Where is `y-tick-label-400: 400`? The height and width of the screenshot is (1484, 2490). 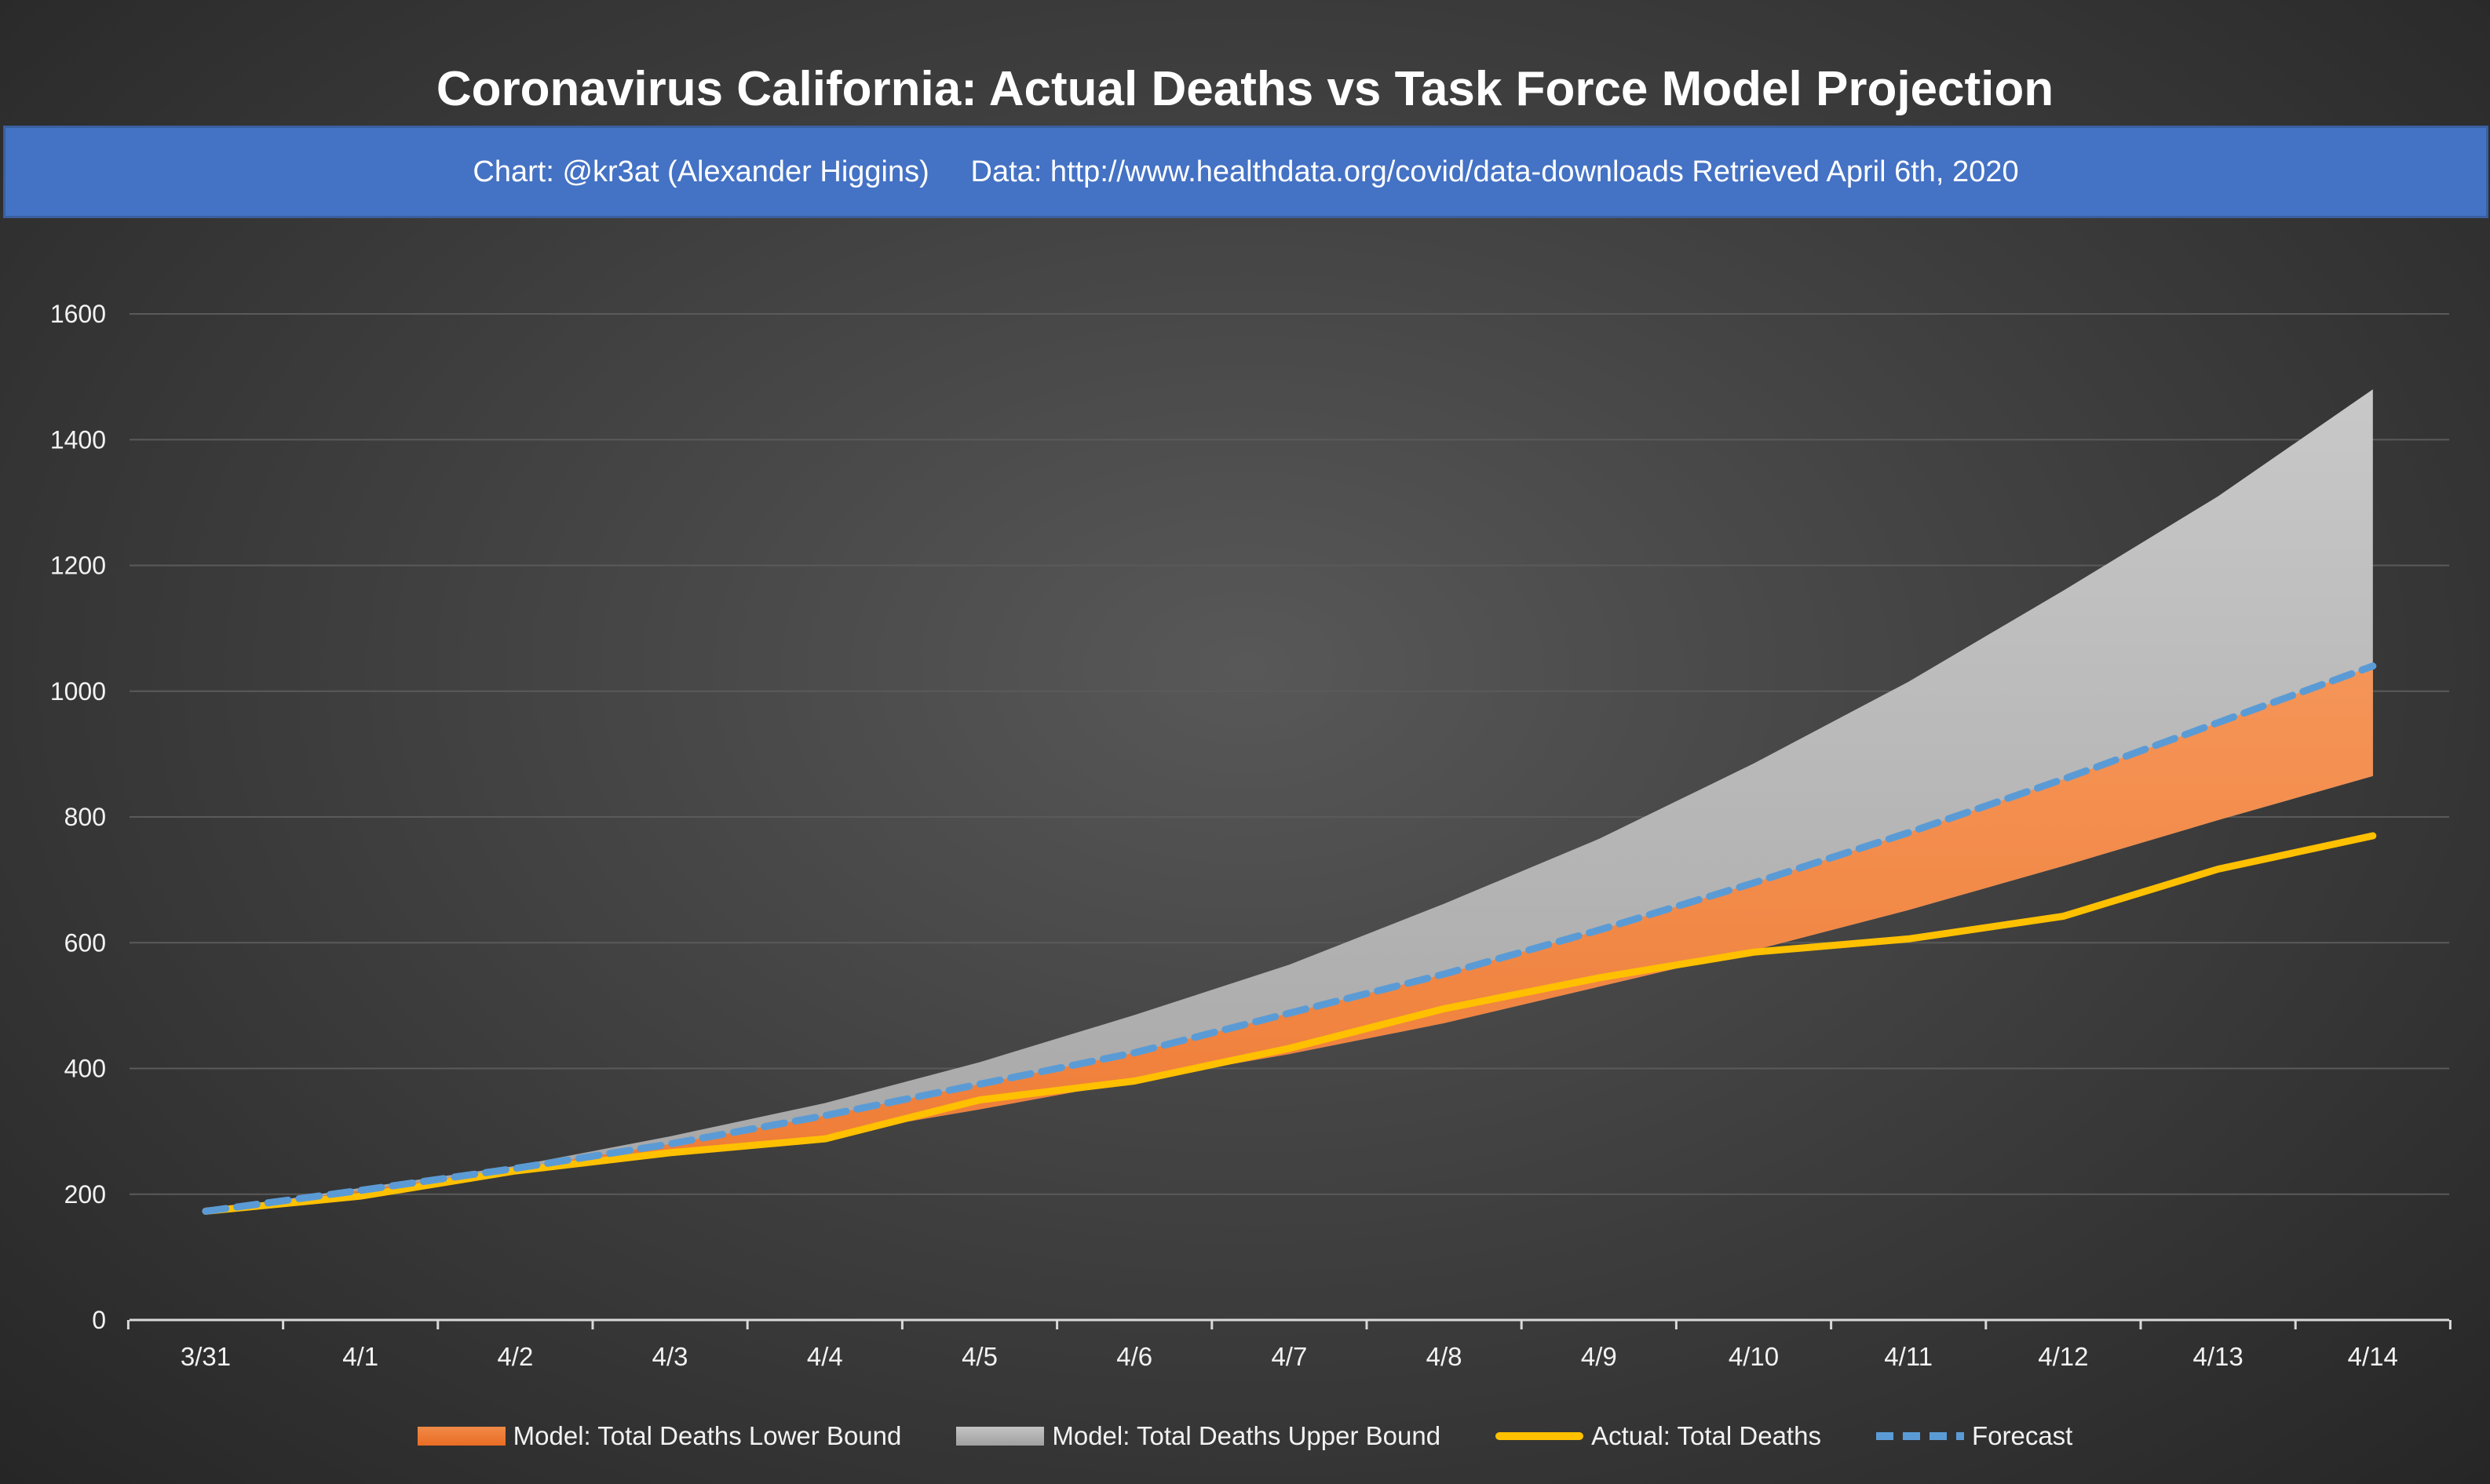
y-tick-label-400: 400 is located at coordinates (85, 1069).